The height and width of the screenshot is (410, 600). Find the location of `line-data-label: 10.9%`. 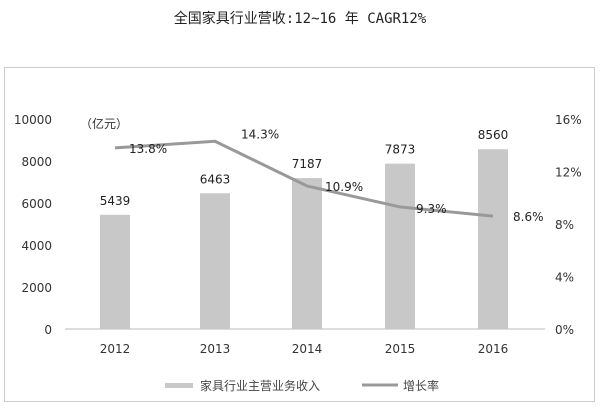

line-data-label: 10.9% is located at coordinates (344, 187).